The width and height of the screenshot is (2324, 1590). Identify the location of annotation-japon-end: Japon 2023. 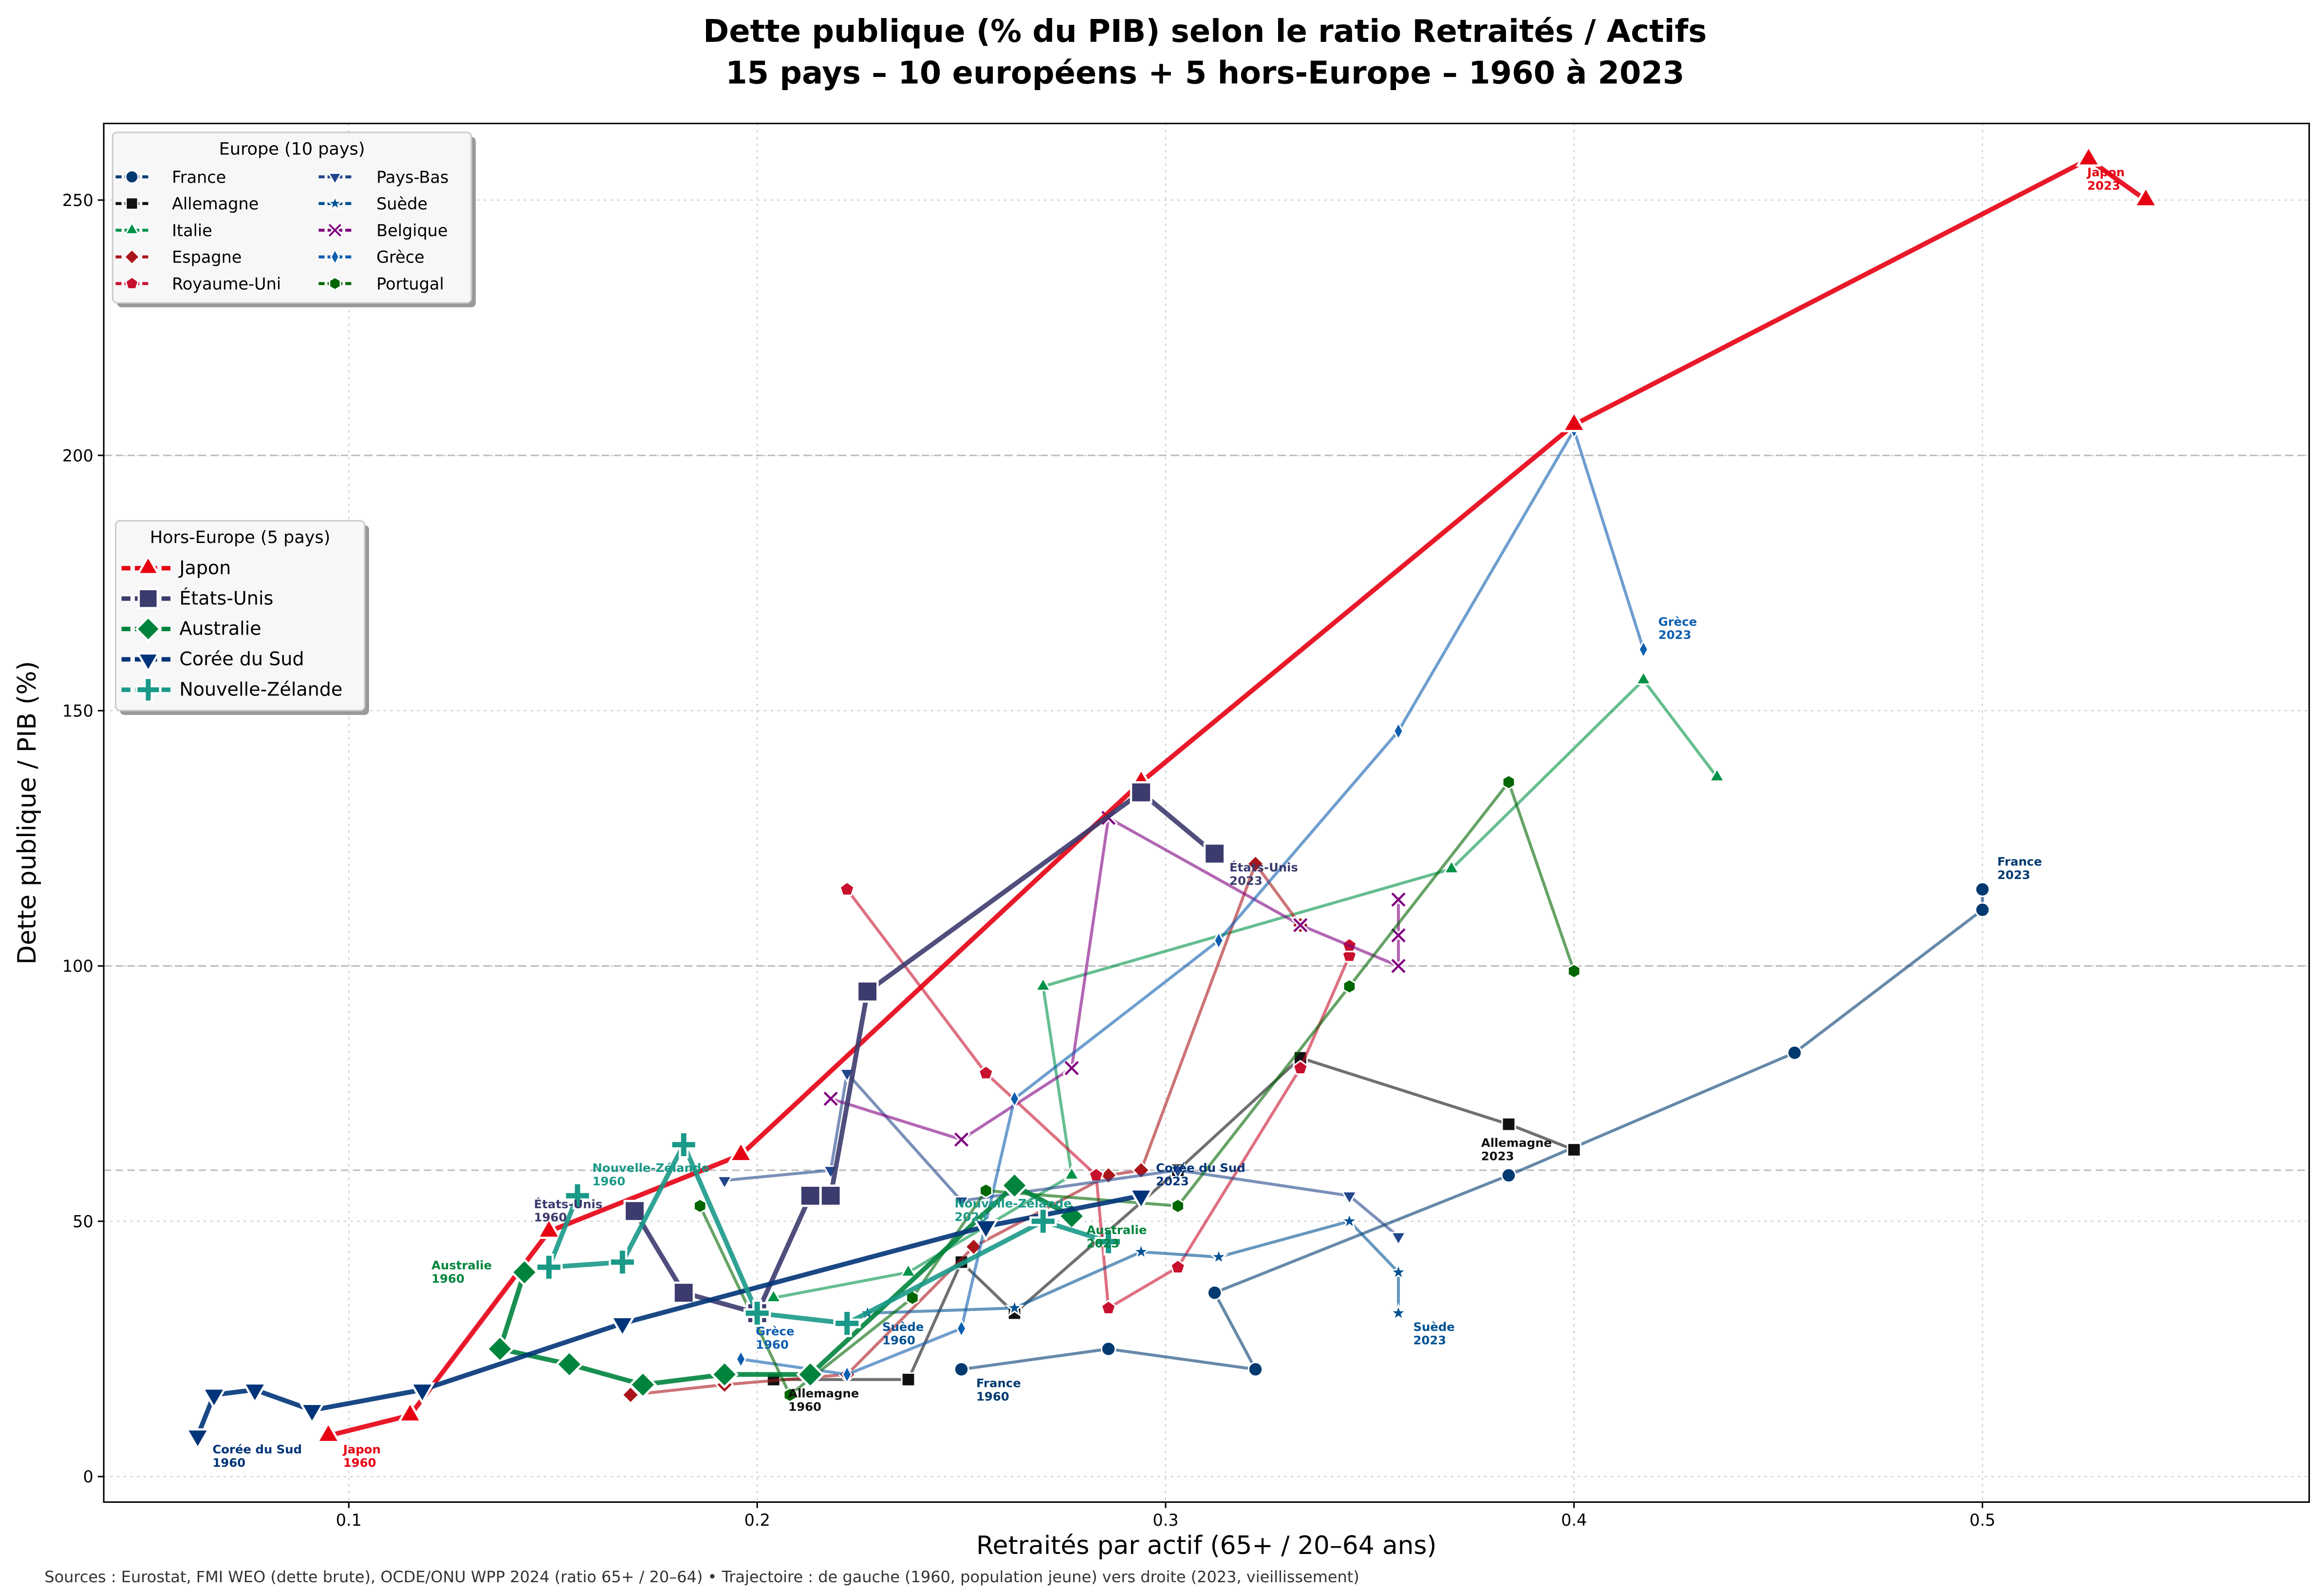
(2105, 178).